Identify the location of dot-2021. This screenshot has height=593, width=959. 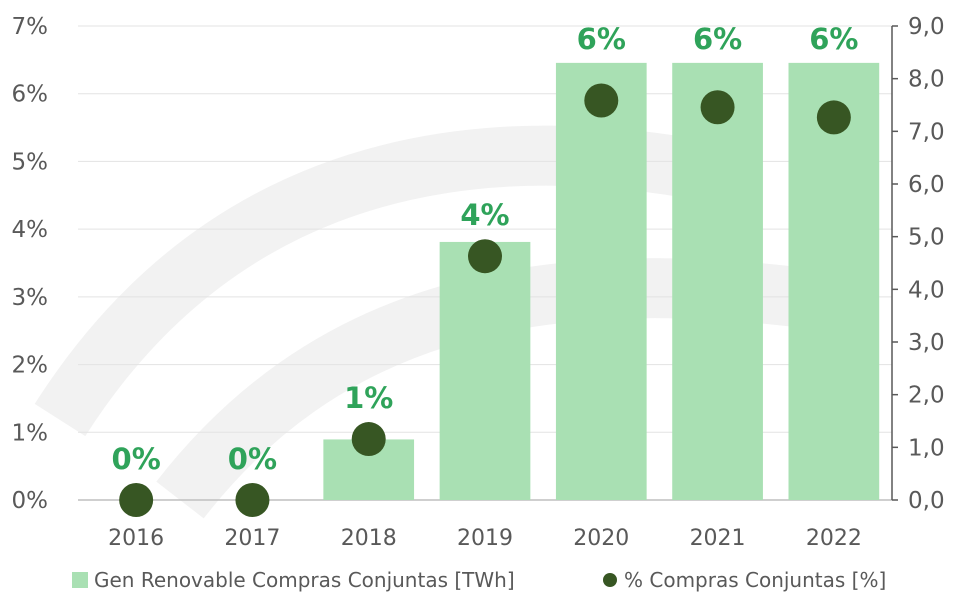
(717, 107).